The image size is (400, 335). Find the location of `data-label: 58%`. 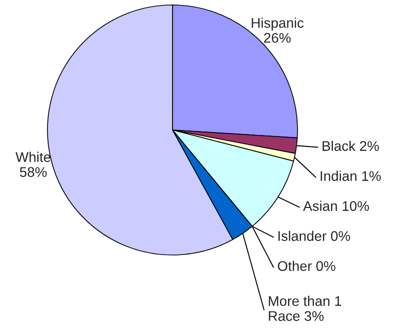

data-label: 58% is located at coordinates (33, 172).